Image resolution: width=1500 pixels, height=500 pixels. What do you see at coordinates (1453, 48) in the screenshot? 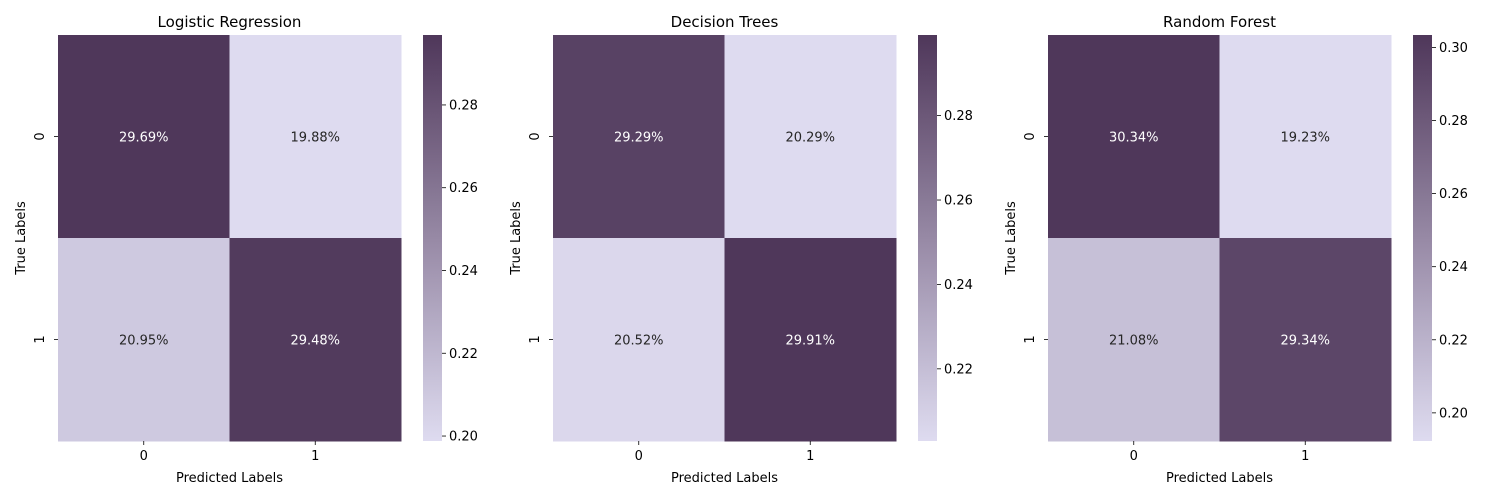
I see `colorbar-tick-label: 0.30` at bounding box center [1453, 48].